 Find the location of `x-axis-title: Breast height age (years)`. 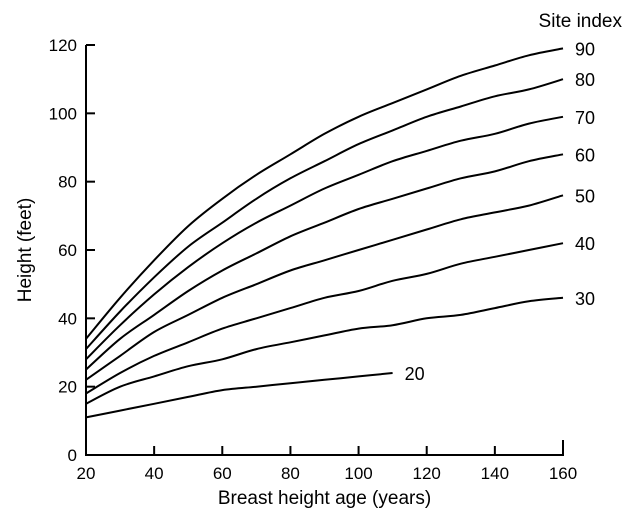

x-axis-title: Breast height age (years) is located at coordinates (324, 498).